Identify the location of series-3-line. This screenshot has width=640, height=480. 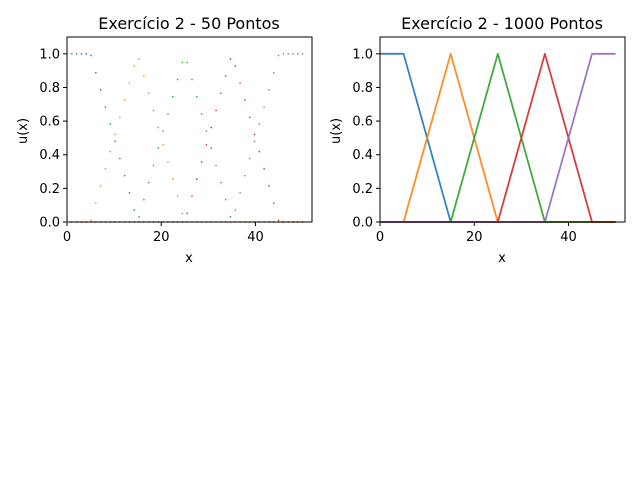
(498, 137).